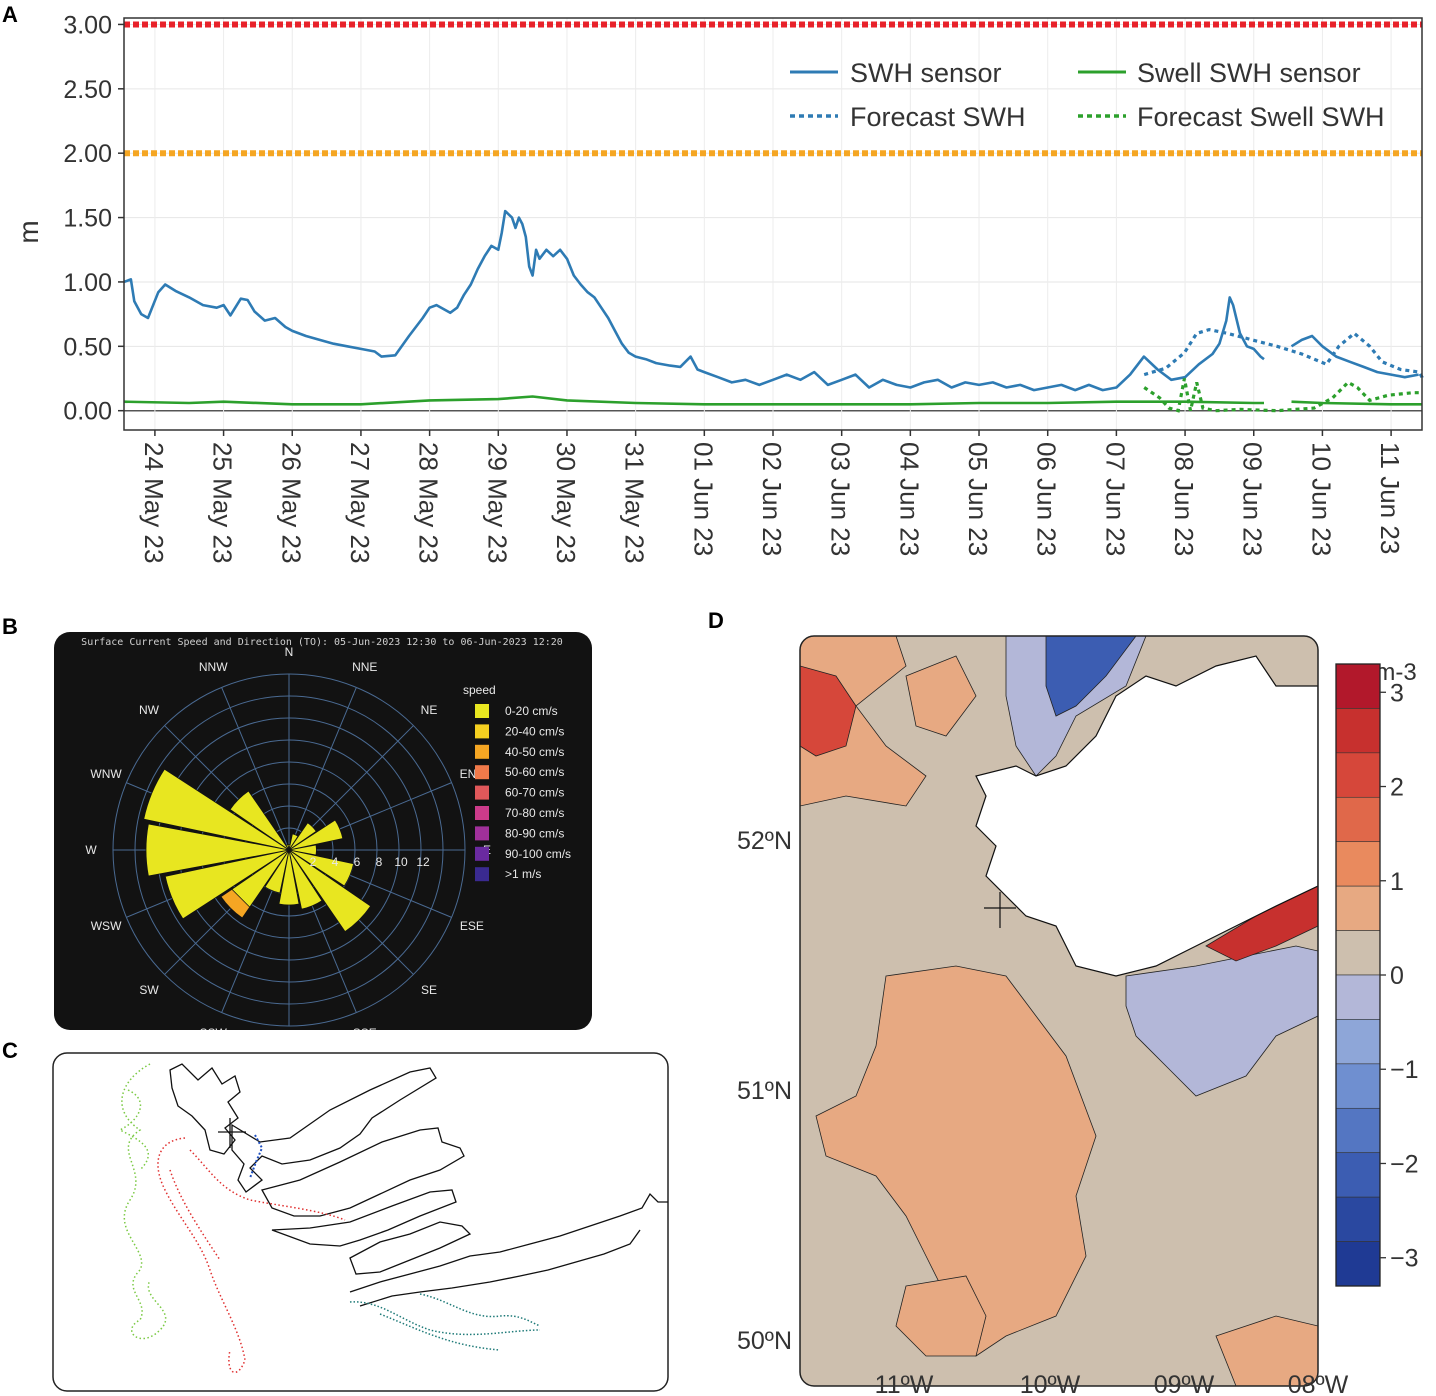 The height and width of the screenshot is (1396, 1436). What do you see at coordinates (472, 926) in the screenshot?
I see `direction-label: ESE` at bounding box center [472, 926].